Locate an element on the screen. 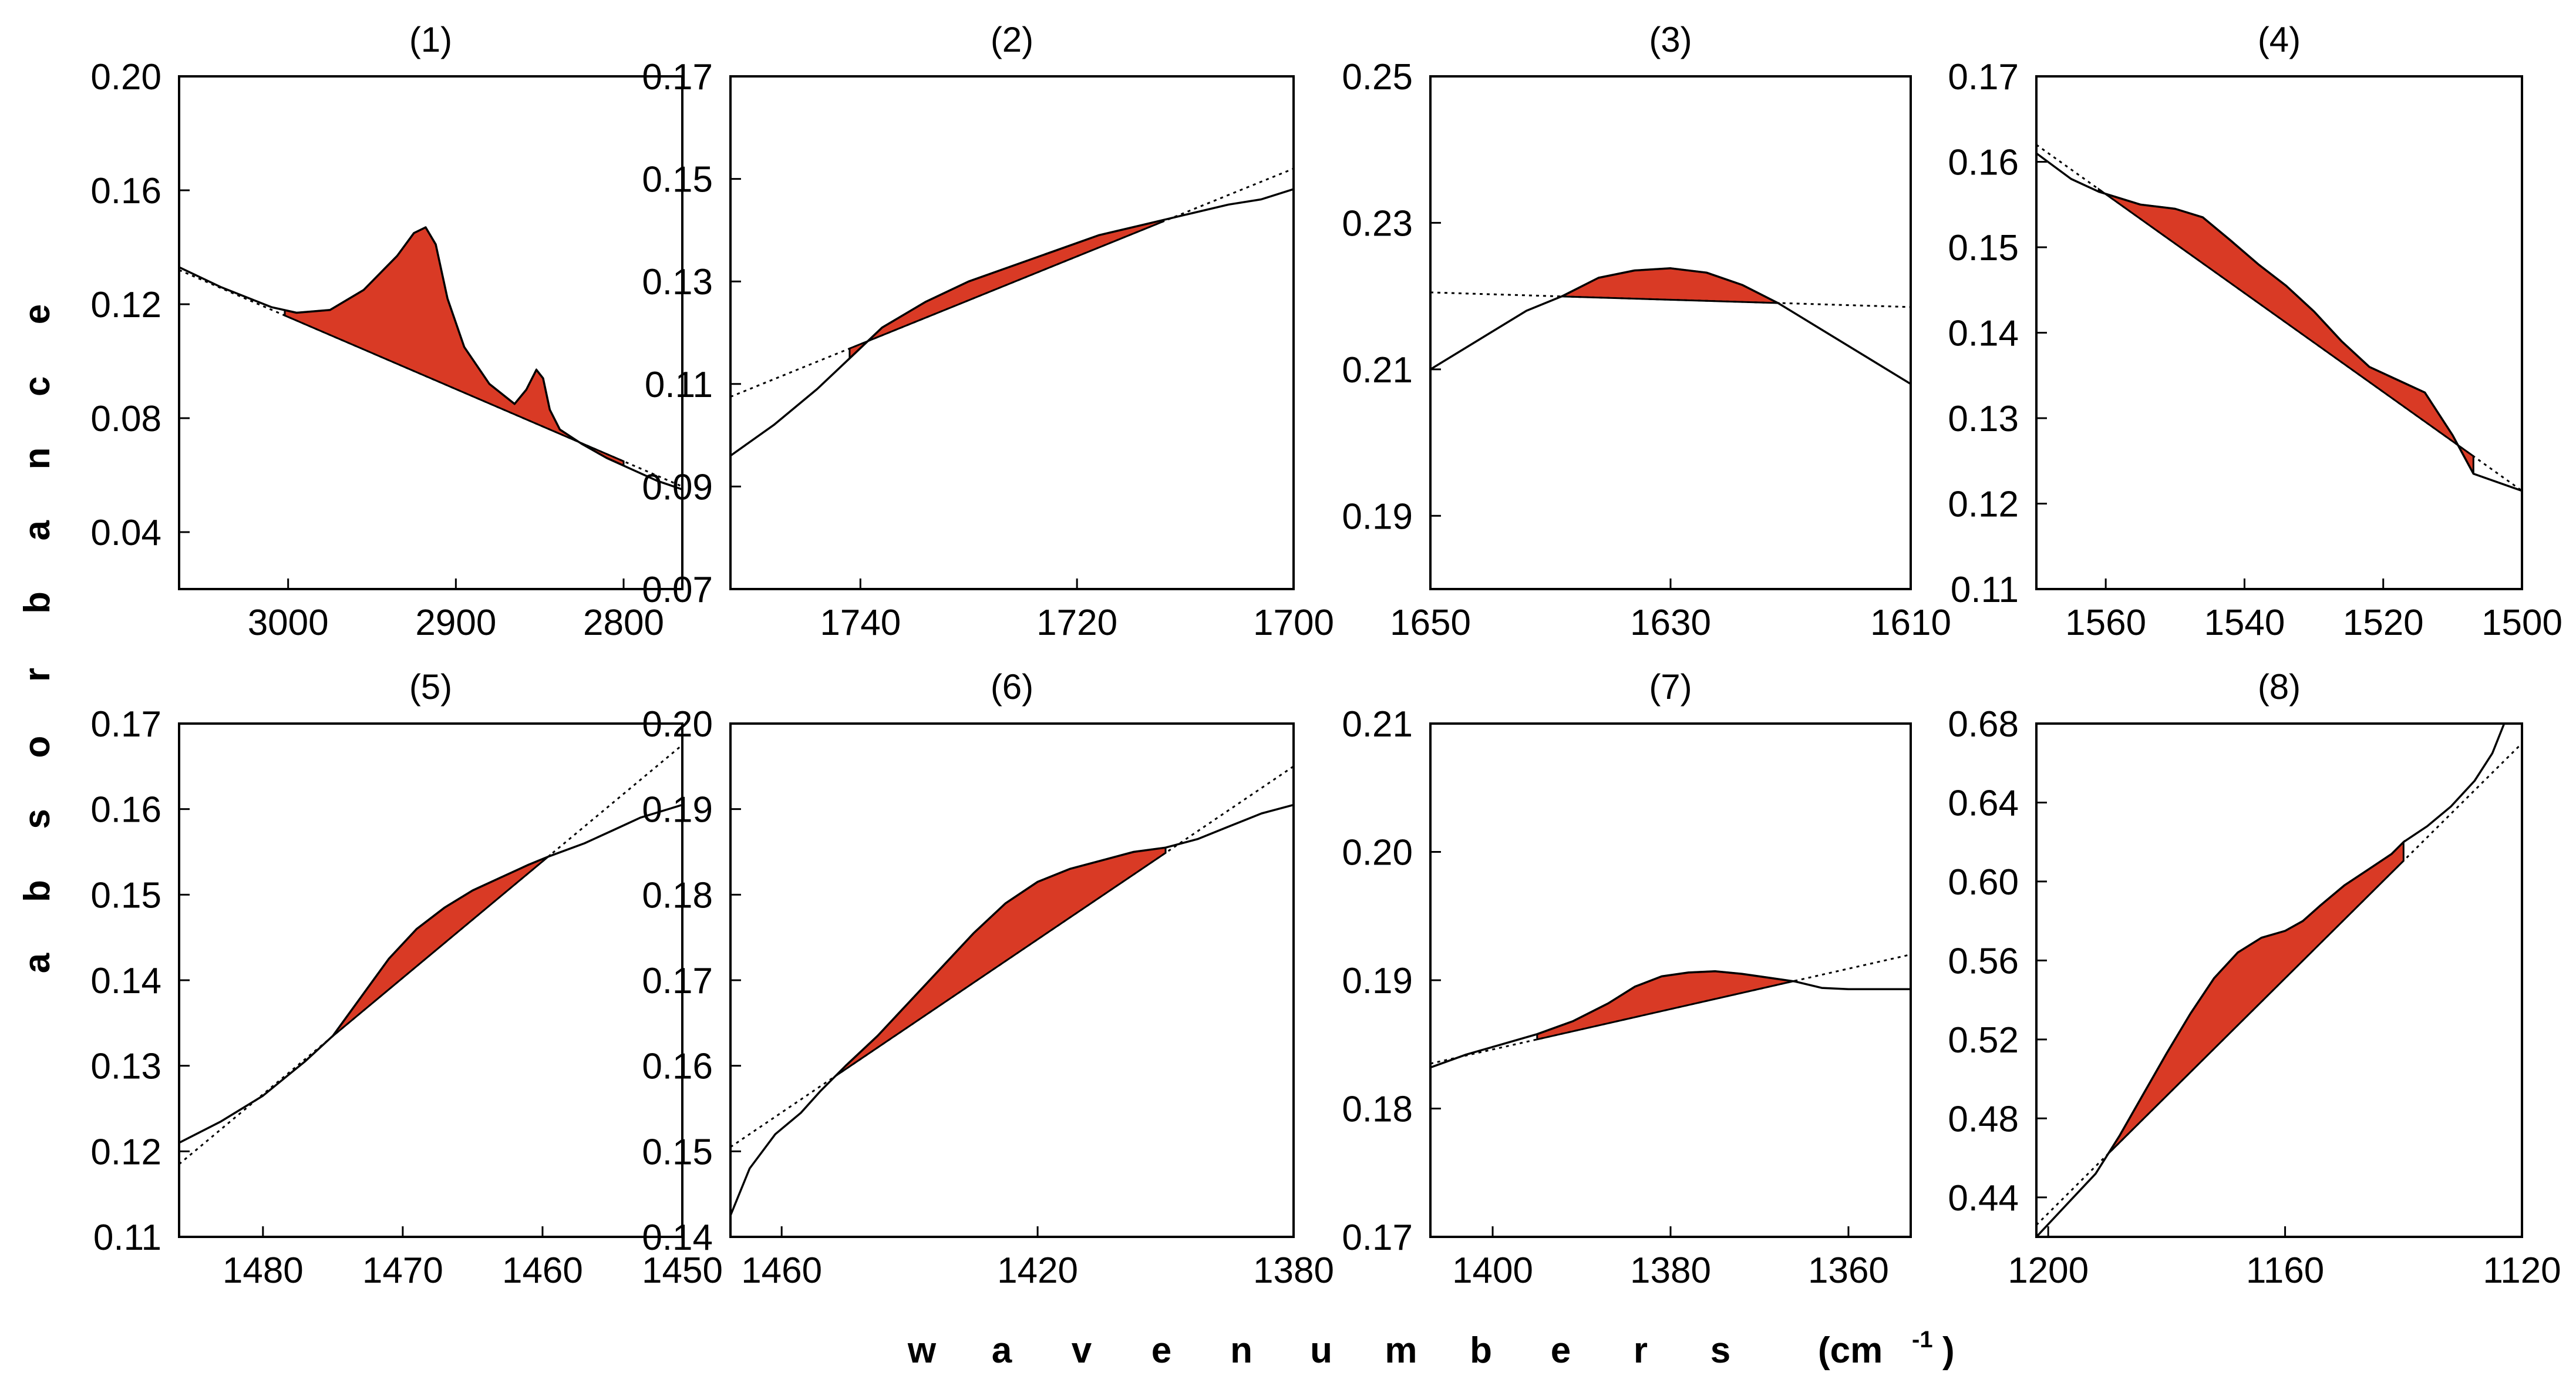 The height and width of the screenshot is (1379, 2576). x-axis-label-letter: u is located at coordinates (1321, 1350).